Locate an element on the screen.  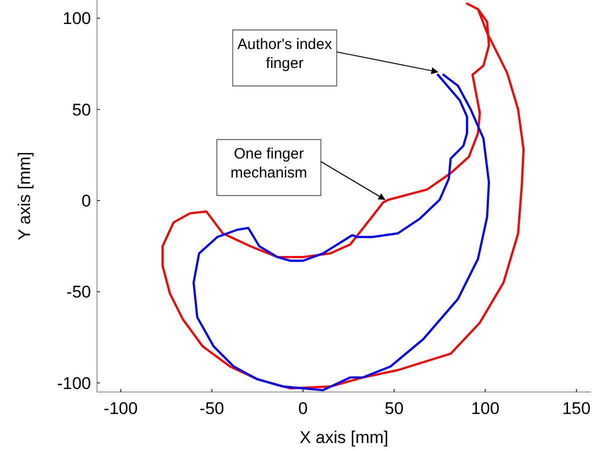
x-tick-label: 0 is located at coordinates (303, 408).